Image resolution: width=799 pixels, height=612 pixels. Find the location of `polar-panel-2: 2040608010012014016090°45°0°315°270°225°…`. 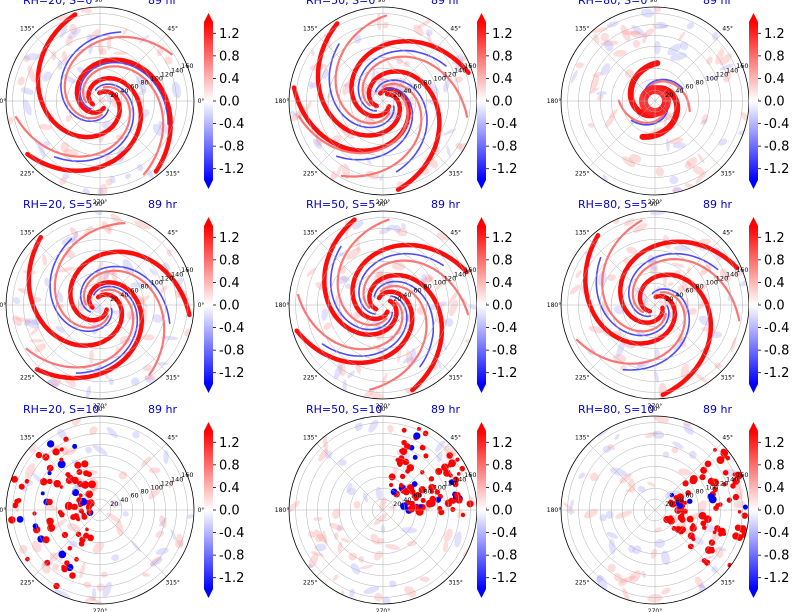

polar-panel-2: 2040608010012014016090°45°0°315°270°225°… is located at coordinates (396, 103).